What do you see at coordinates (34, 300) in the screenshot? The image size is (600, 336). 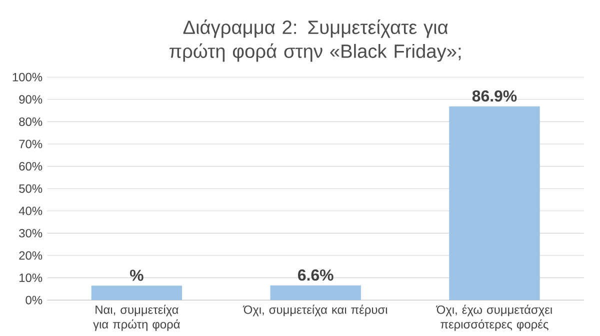 I see `y-tick-label: 0%` at bounding box center [34, 300].